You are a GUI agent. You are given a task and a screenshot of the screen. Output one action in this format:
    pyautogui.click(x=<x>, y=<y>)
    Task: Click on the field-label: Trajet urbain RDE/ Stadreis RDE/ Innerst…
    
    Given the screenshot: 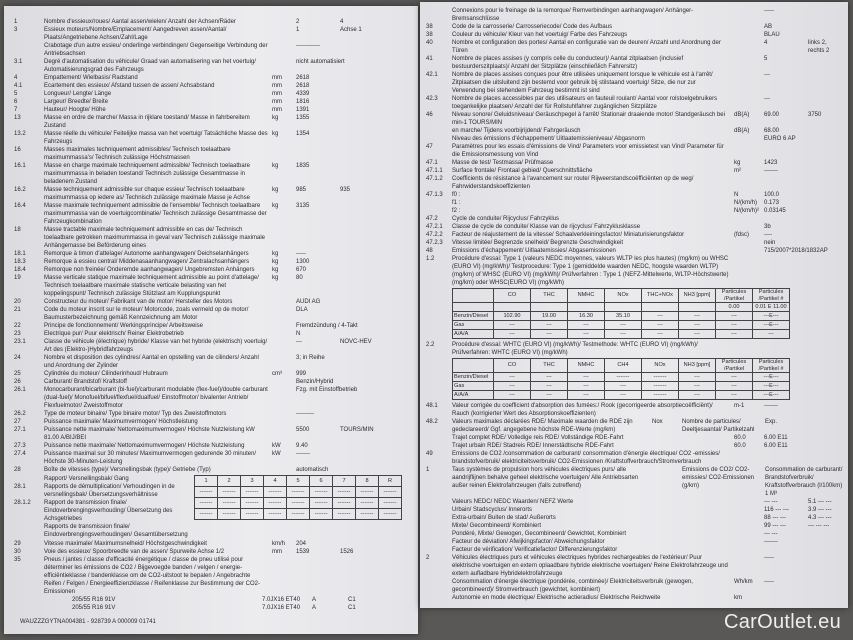 What is the action you would take?
    pyautogui.click(x=533, y=446)
    